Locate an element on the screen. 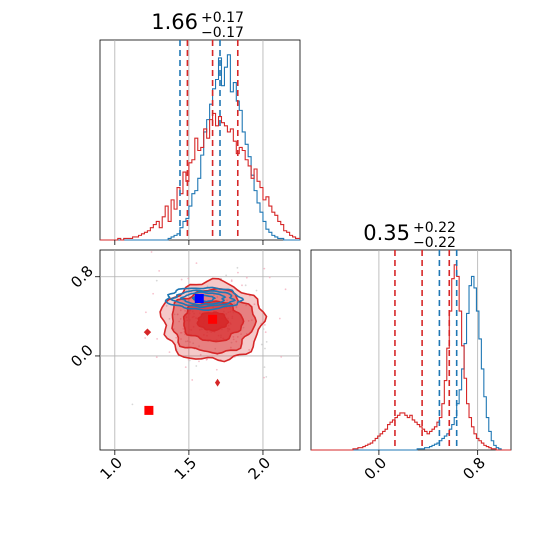  histogram-param1-series is located at coordinates (200, 147).